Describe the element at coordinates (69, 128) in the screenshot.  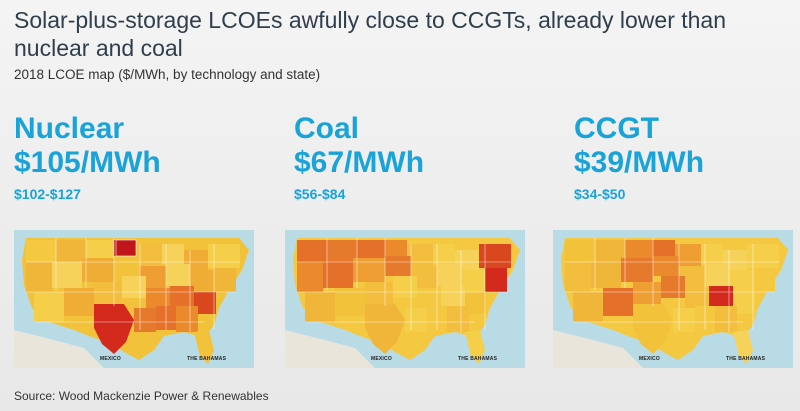
I see `tech-name: Nuclear` at that location.